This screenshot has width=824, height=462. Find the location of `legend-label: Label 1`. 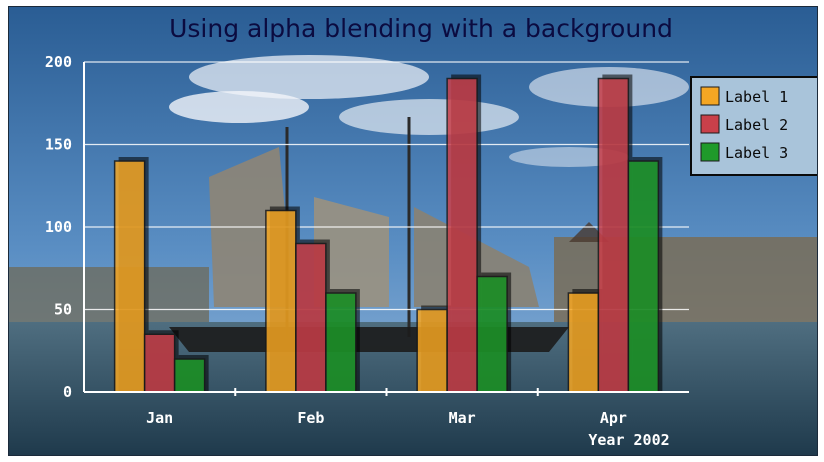

legend-label: Label 1 is located at coordinates (756, 97).